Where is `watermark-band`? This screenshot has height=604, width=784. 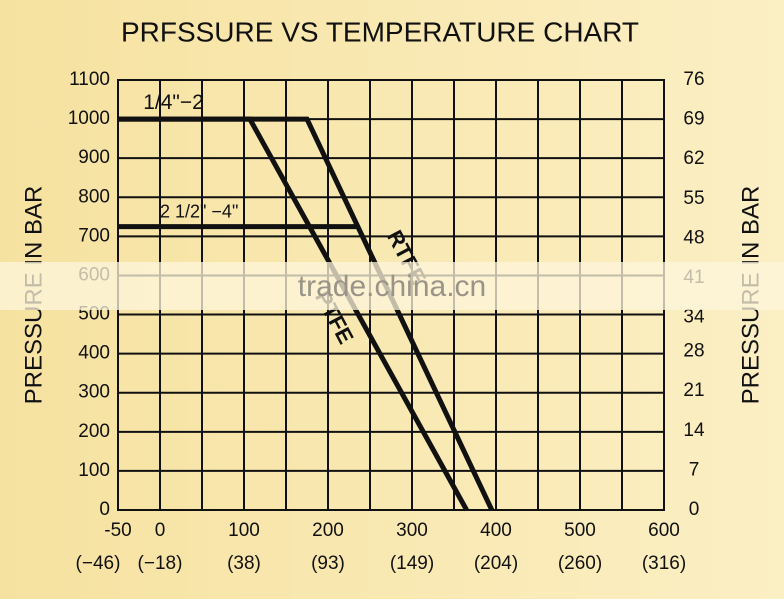
watermark-band is located at coordinates (392, 286).